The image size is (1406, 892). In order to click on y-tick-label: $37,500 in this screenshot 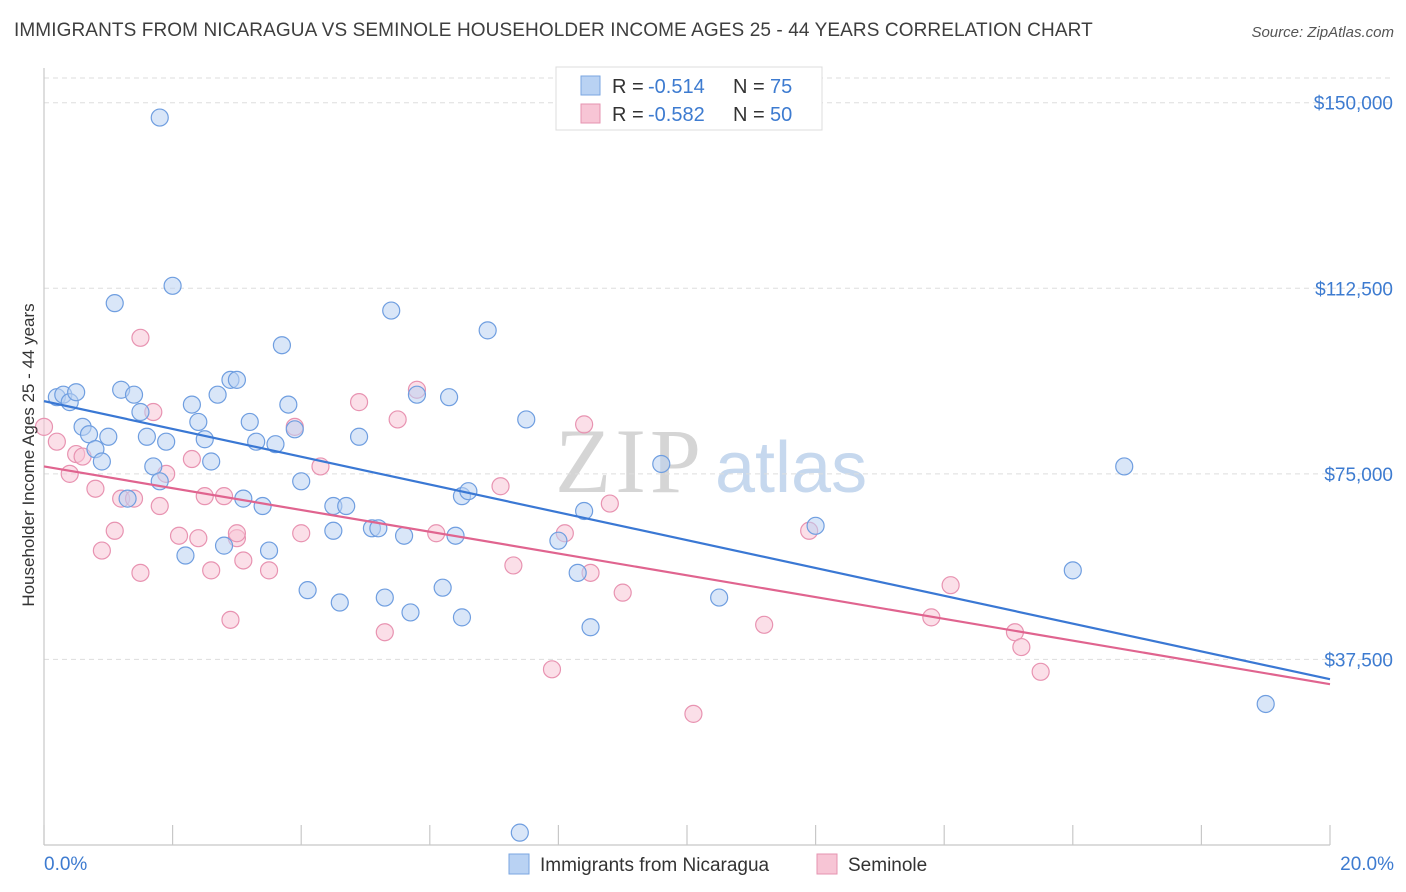, I will do `click(1358, 660)`.